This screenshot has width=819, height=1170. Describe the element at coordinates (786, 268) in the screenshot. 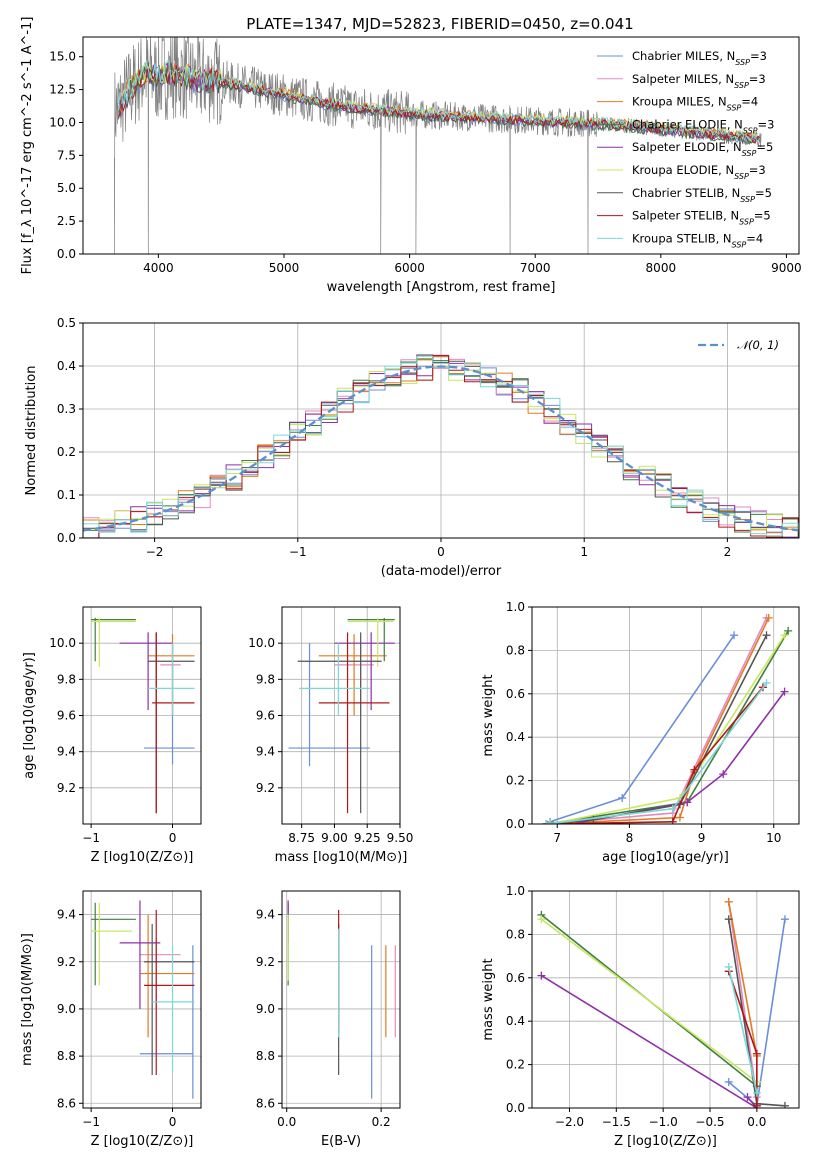

I see `x-tick-label: 9000` at that location.